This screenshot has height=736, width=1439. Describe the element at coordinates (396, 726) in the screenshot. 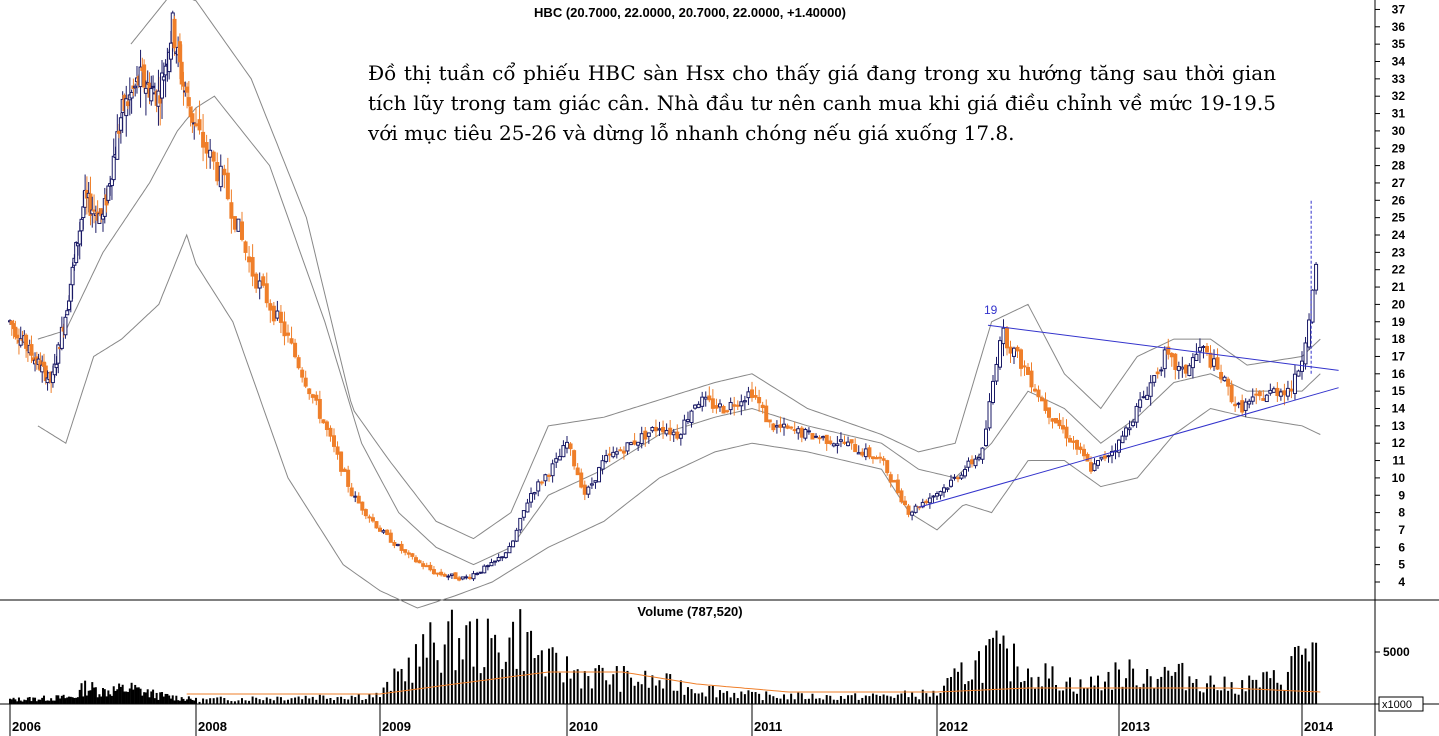

I see `x-tick-label: 2009` at that location.